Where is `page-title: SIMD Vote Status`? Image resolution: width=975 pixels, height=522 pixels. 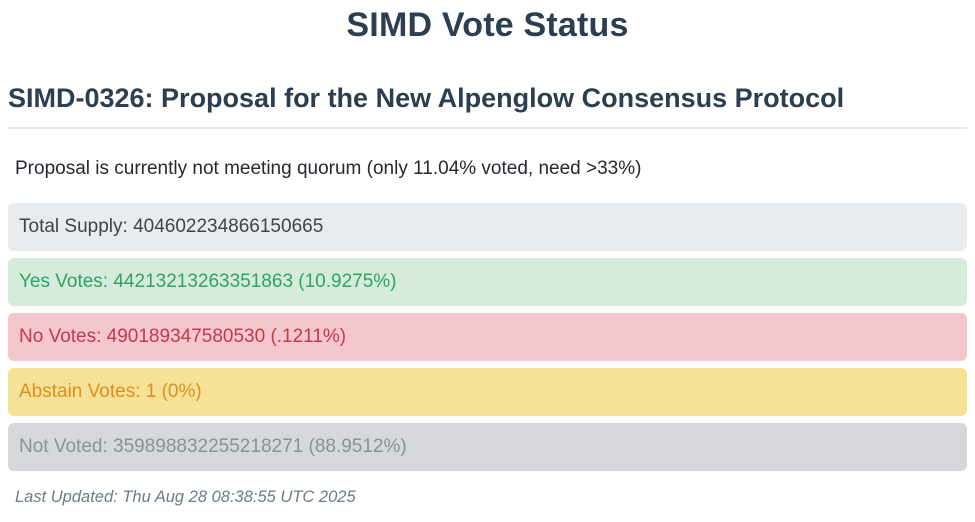 page-title: SIMD Vote Status is located at coordinates (487, 25).